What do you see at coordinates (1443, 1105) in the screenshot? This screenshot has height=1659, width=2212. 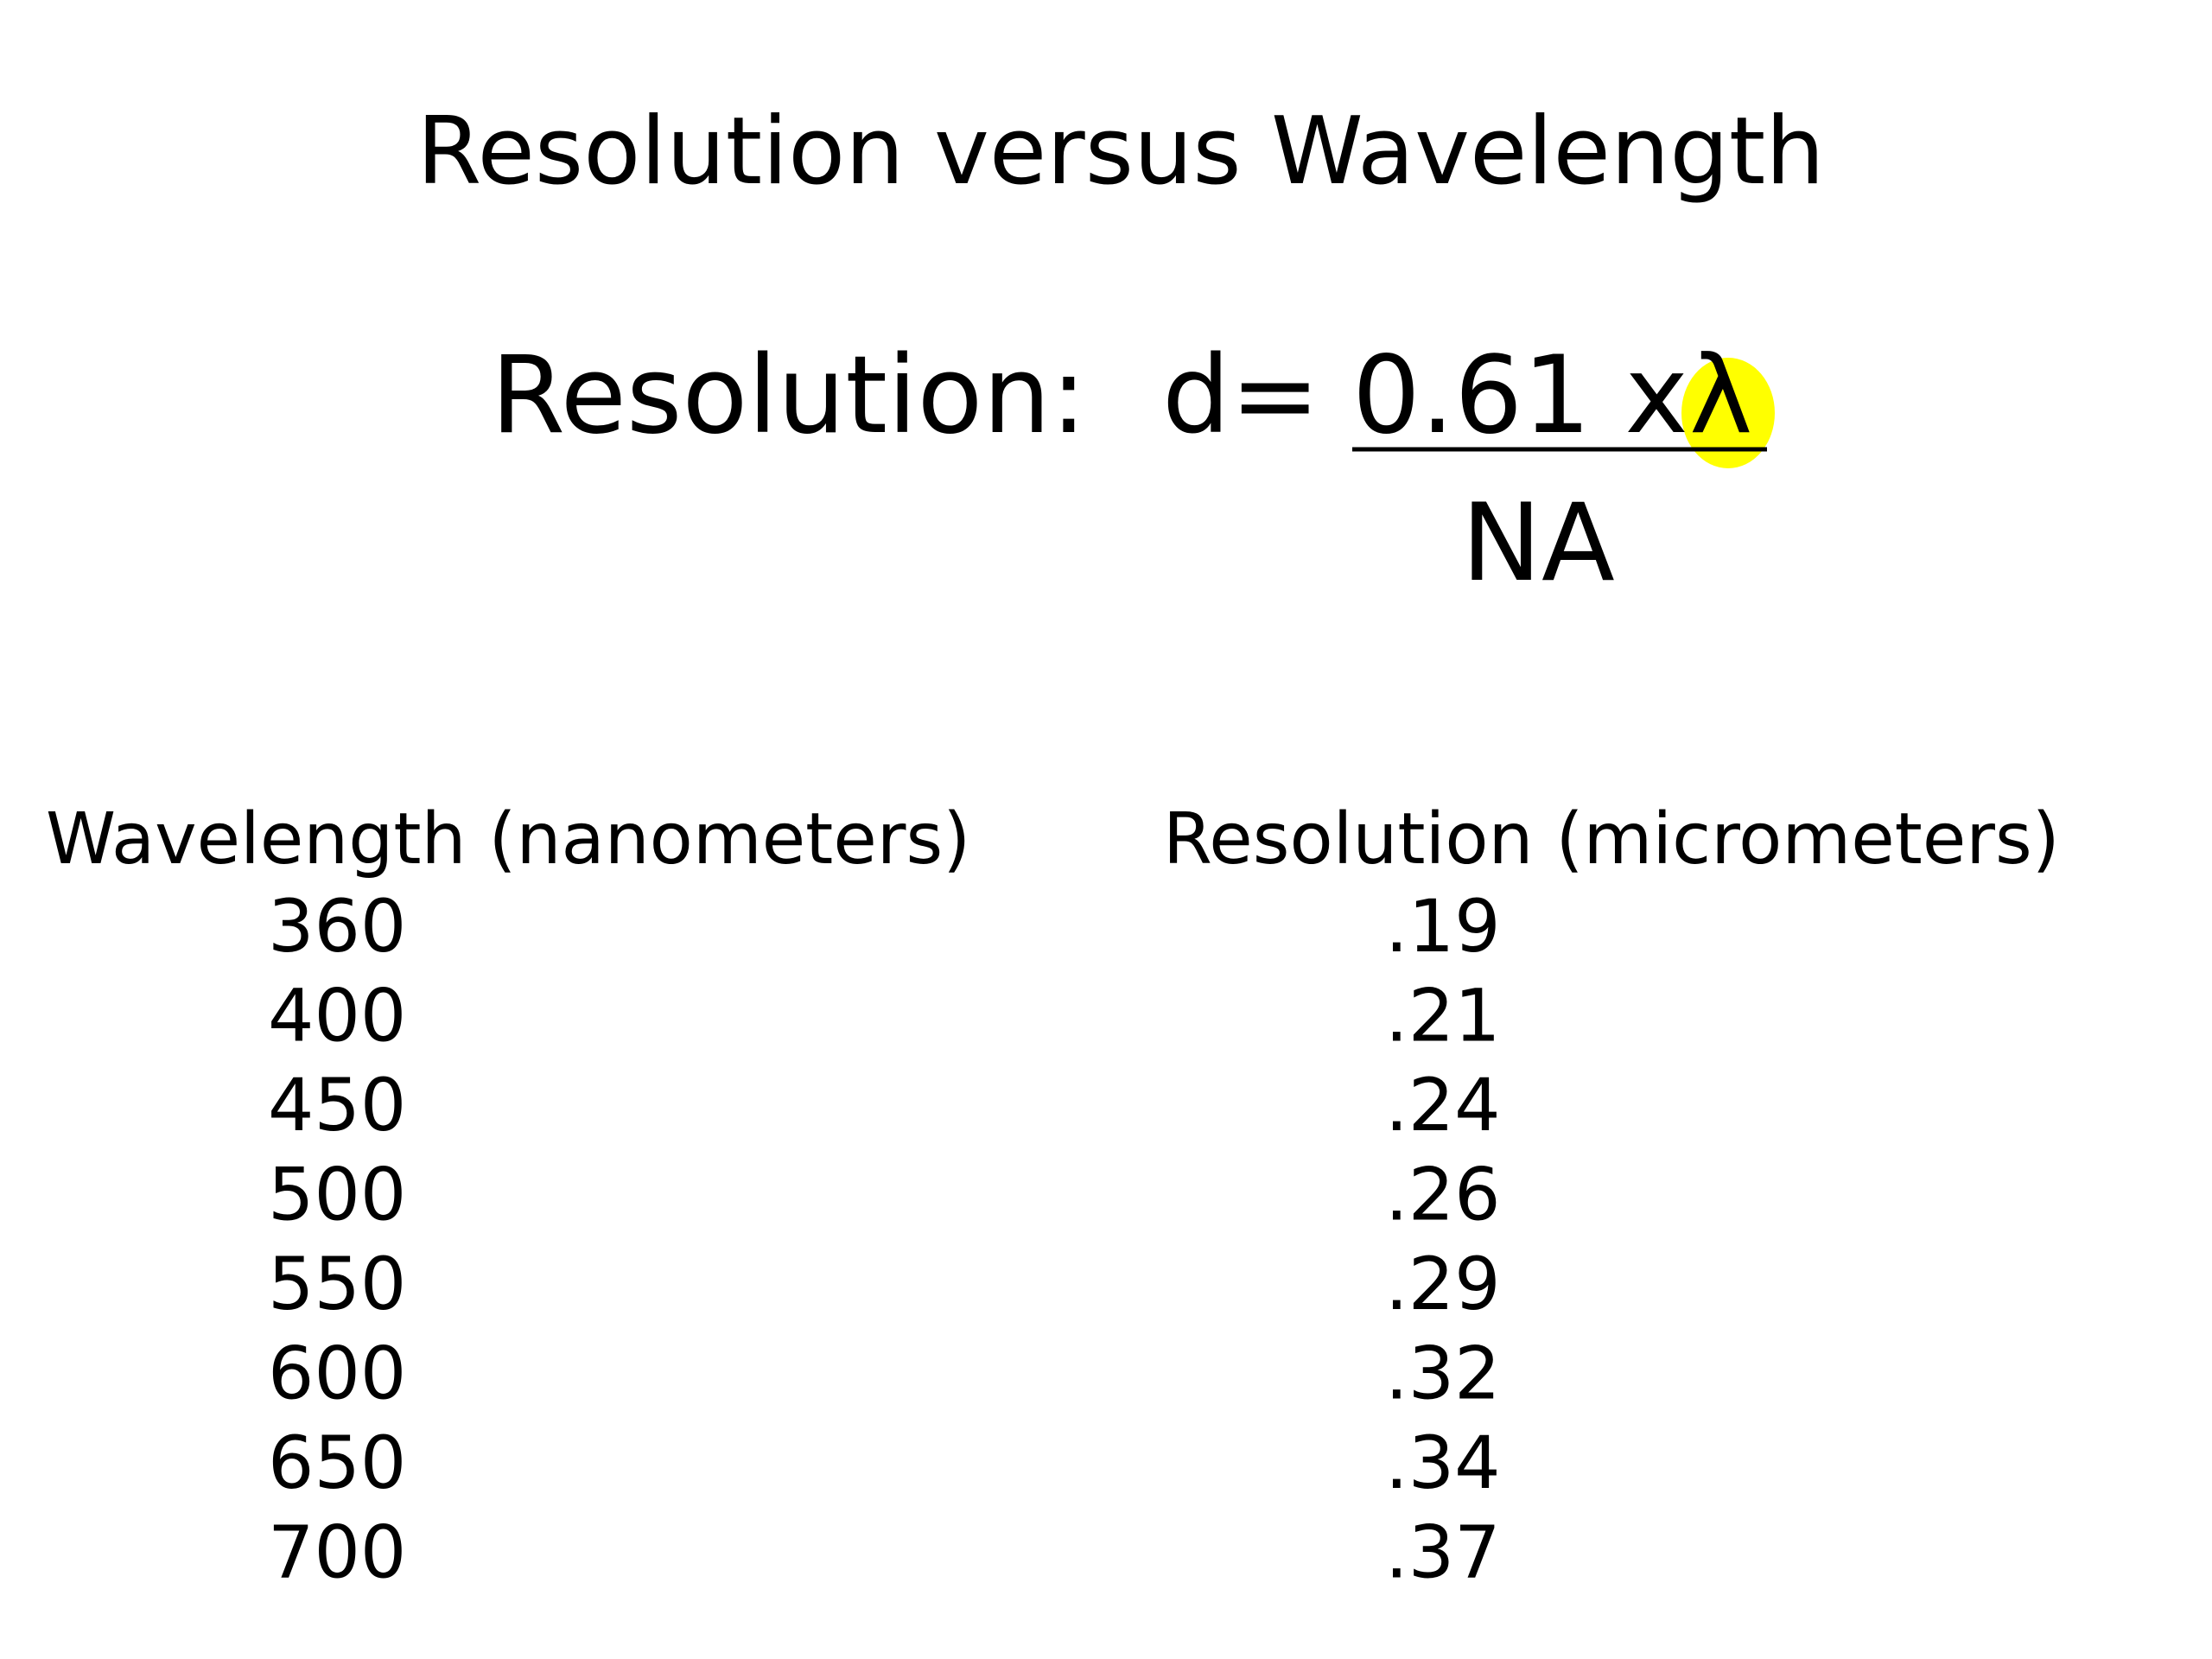 I see `table-cell: .24` at bounding box center [1443, 1105].